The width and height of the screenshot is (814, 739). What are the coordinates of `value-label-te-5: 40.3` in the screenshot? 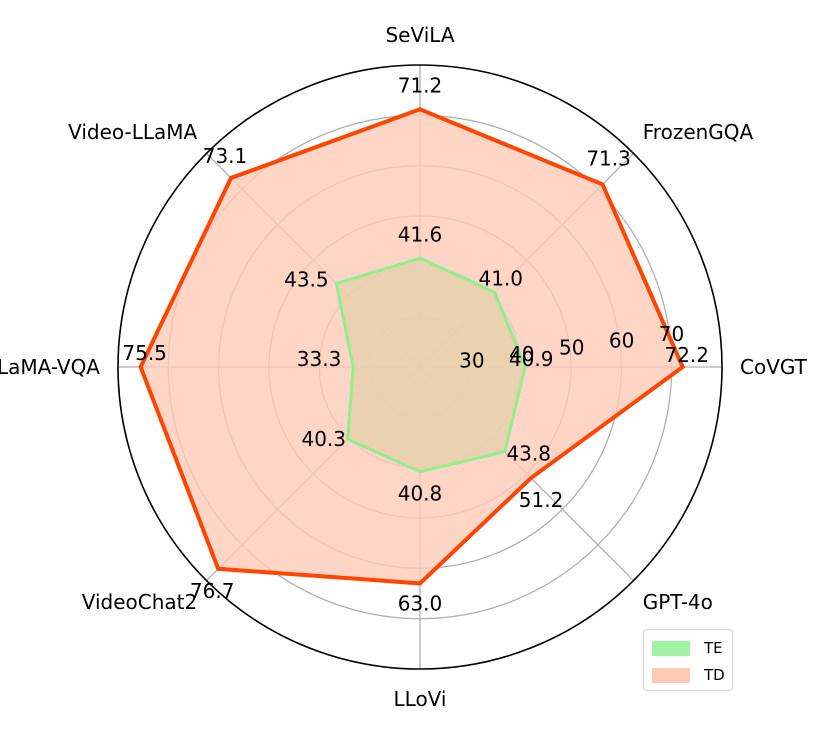 It's located at (323, 439).